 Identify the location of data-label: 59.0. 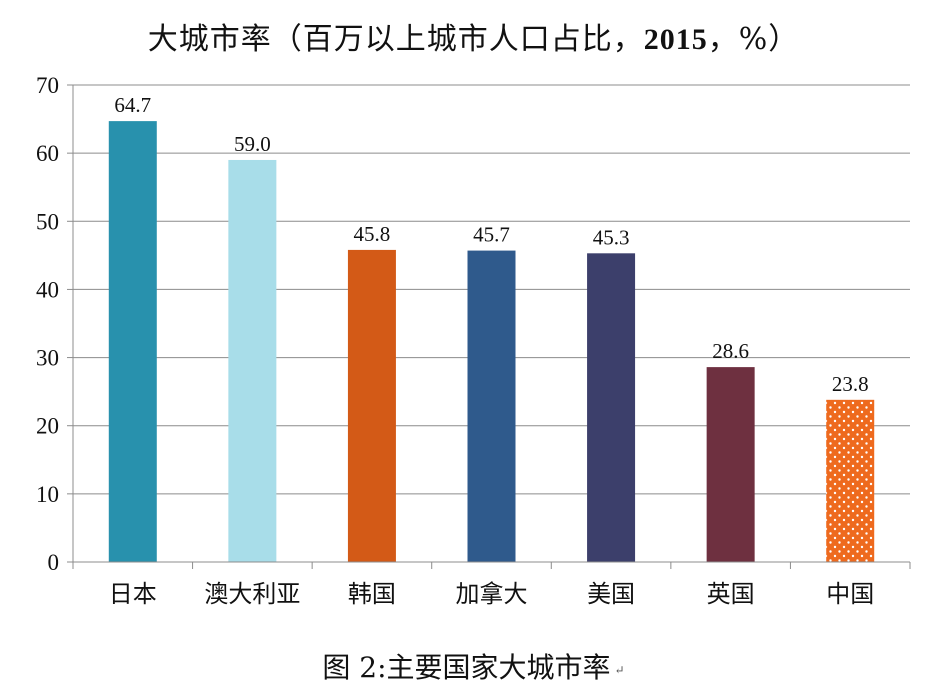
(252, 144).